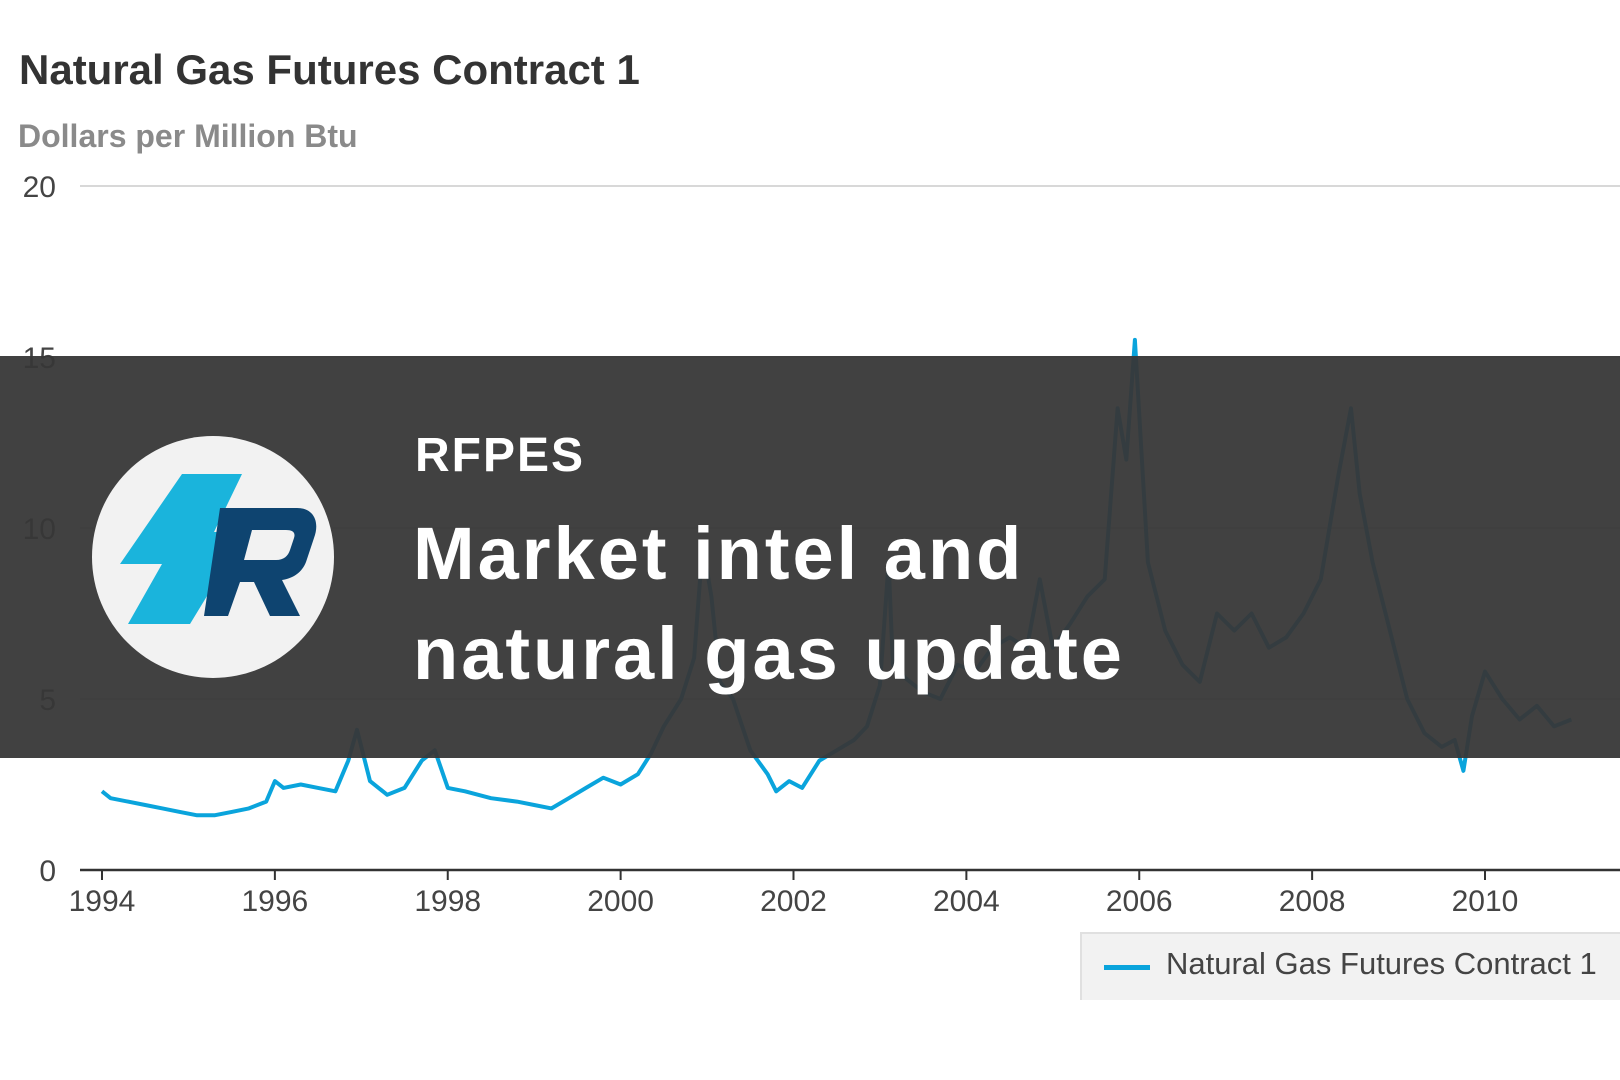 The image size is (1620, 1080). I want to click on x-tick-label: 2000, so click(620, 901).